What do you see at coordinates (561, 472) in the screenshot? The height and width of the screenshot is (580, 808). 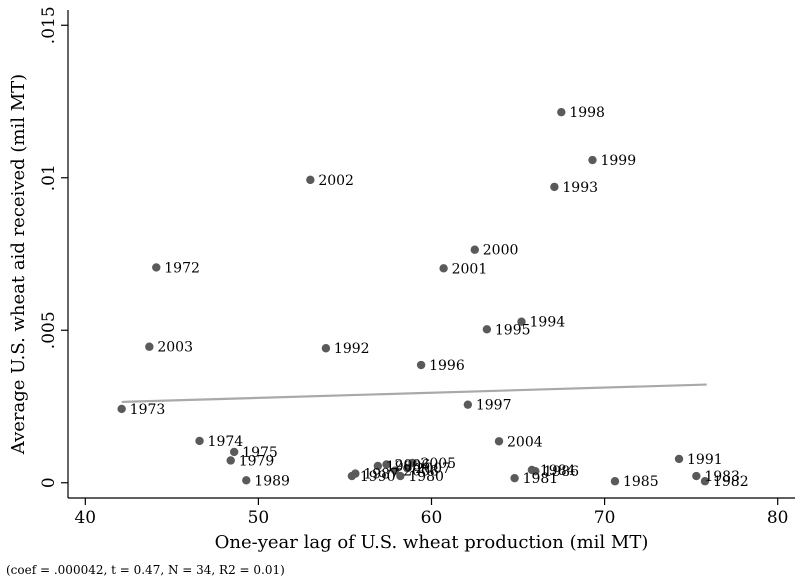 I see `point-label-1986: 1986` at bounding box center [561, 472].